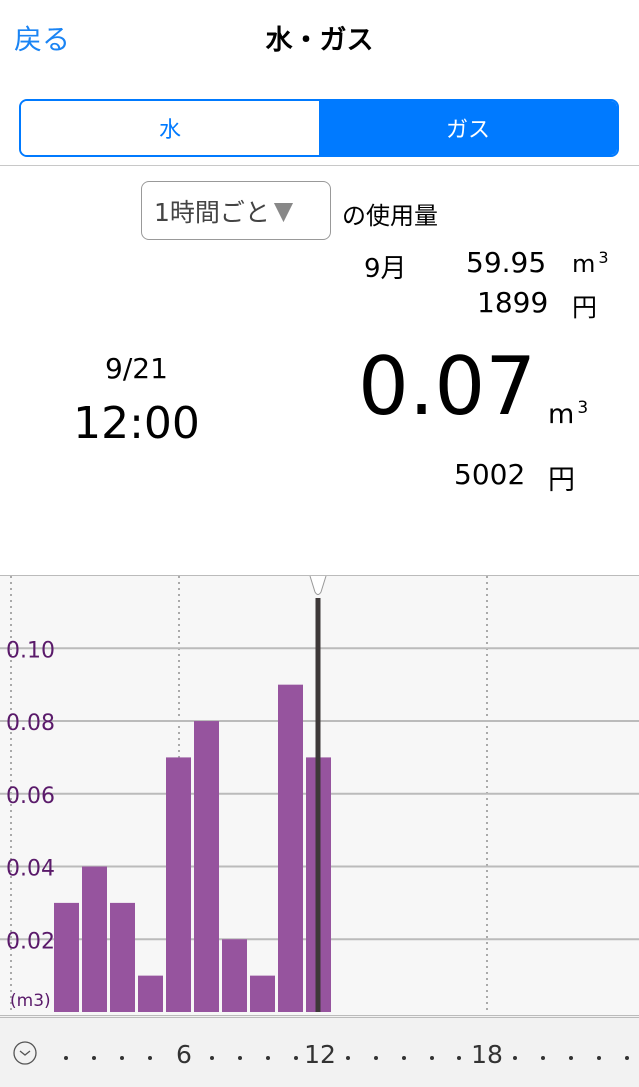 This screenshot has height=1087, width=639. I want to click on y-tick-label: 0.10, so click(30, 650).